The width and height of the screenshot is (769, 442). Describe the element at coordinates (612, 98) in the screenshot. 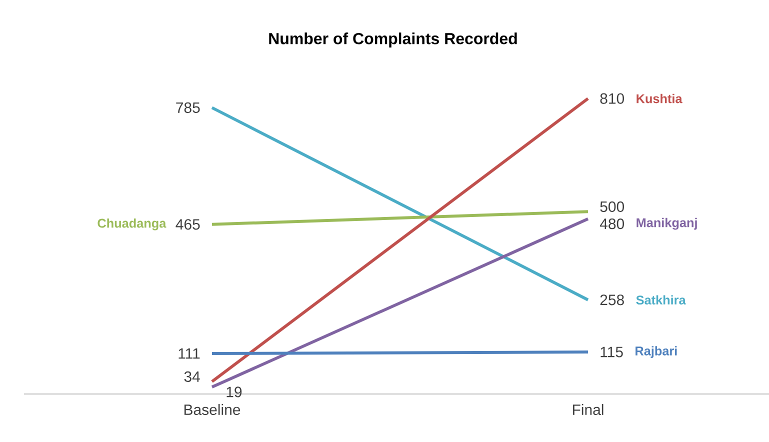

I see `data-label: 810` at that location.